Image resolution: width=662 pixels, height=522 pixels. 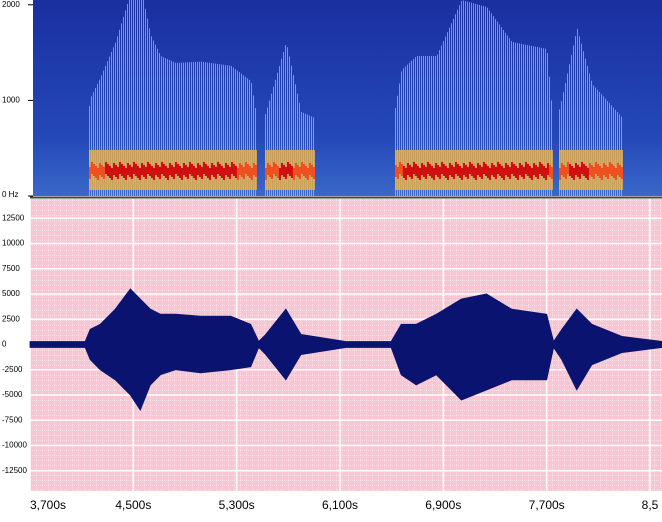 I want to click on waveform-envelope, so click(x=345, y=316).